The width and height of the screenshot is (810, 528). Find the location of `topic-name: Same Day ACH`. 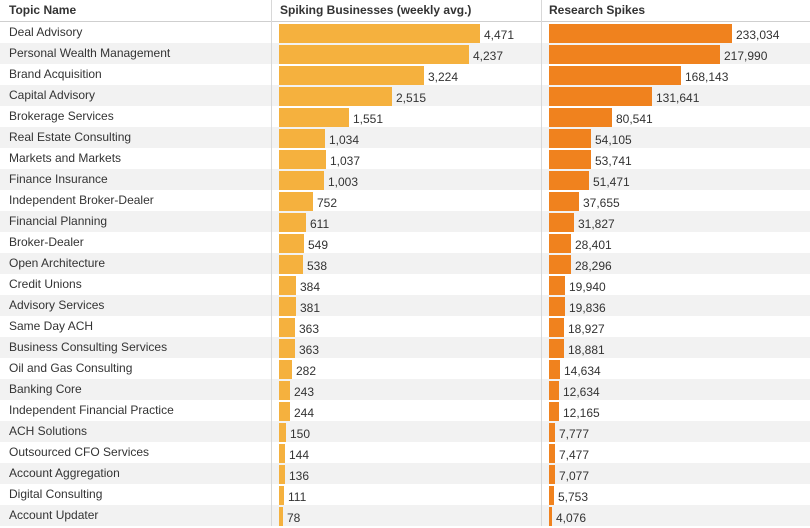

topic-name: Same Day ACH is located at coordinates (51, 326).